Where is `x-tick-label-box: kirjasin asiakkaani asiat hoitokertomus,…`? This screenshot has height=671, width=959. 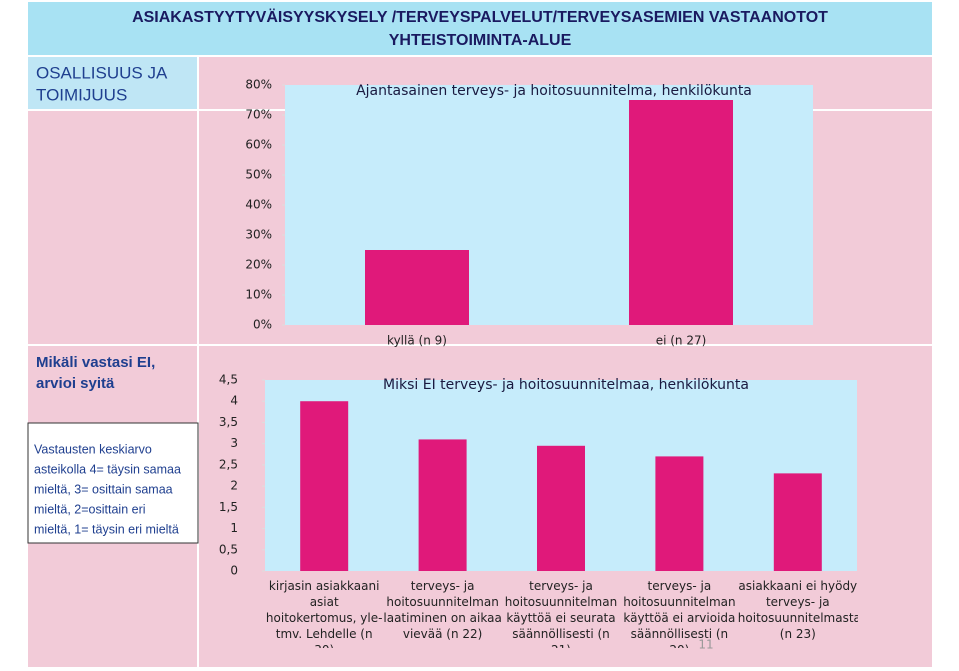
x-tick-label-box: kirjasin asiakkaani asiat hoitokertomus,… is located at coordinates (324, 613).